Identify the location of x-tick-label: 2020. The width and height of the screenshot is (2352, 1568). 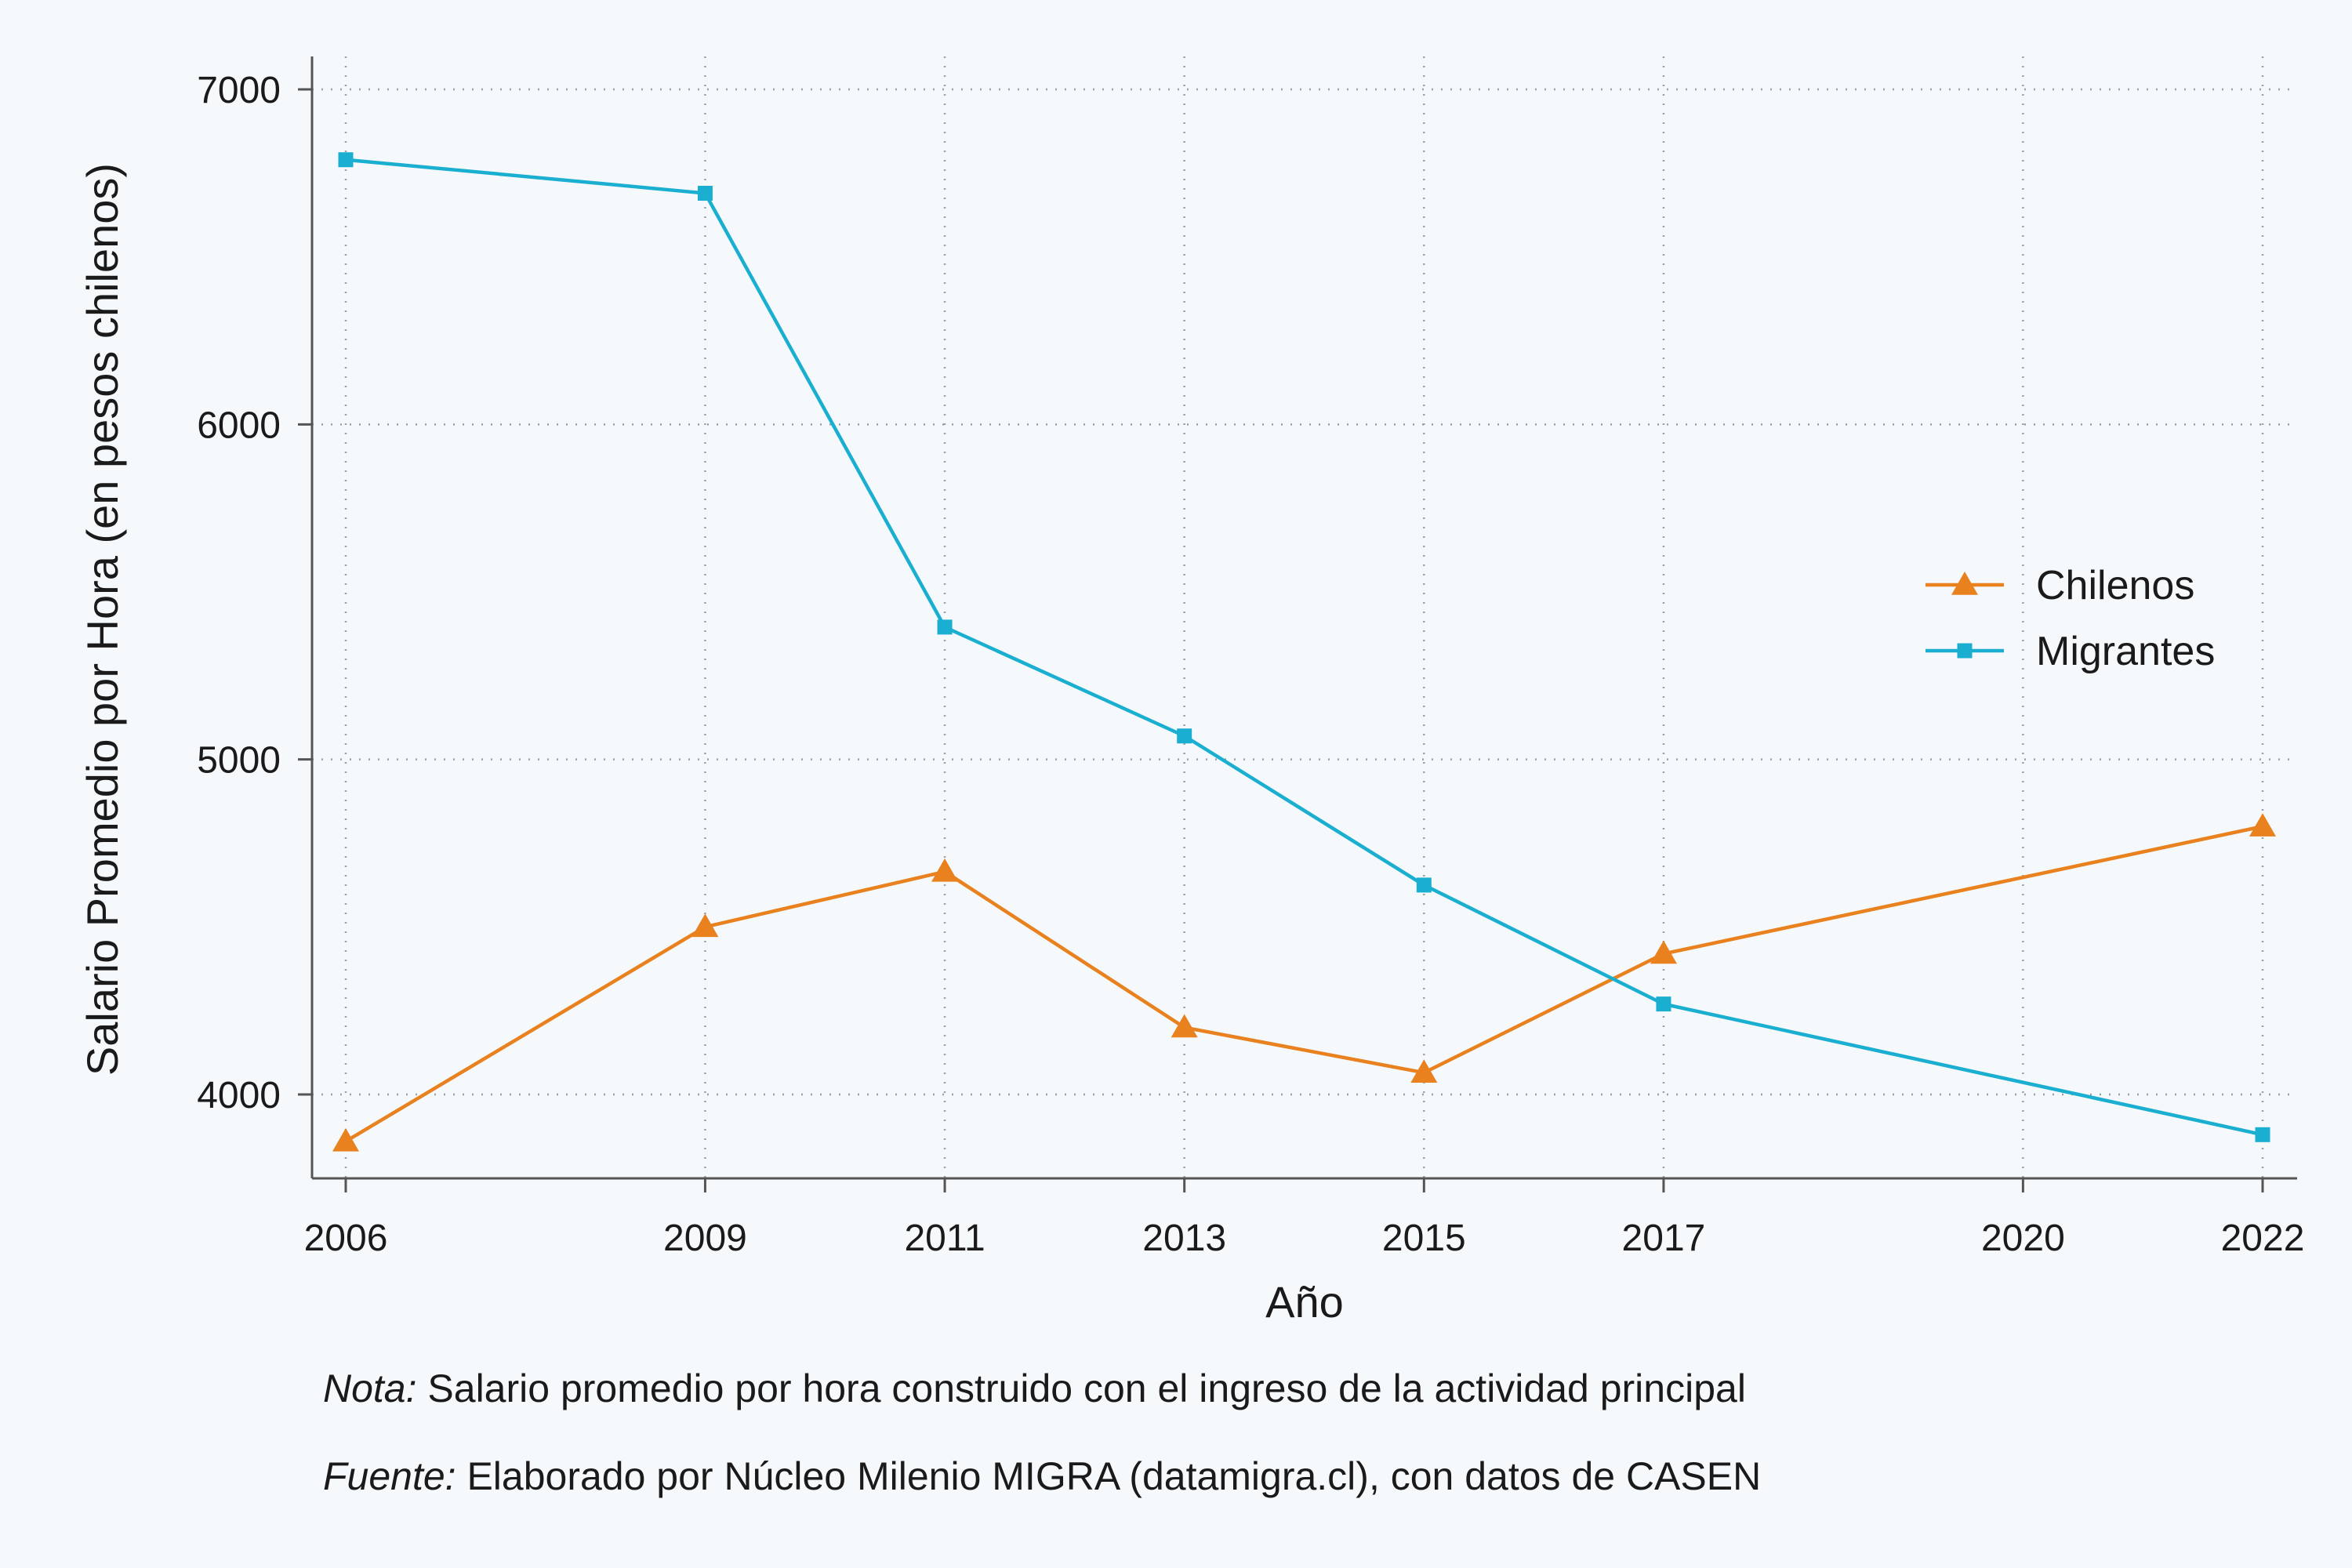
(2023, 1238).